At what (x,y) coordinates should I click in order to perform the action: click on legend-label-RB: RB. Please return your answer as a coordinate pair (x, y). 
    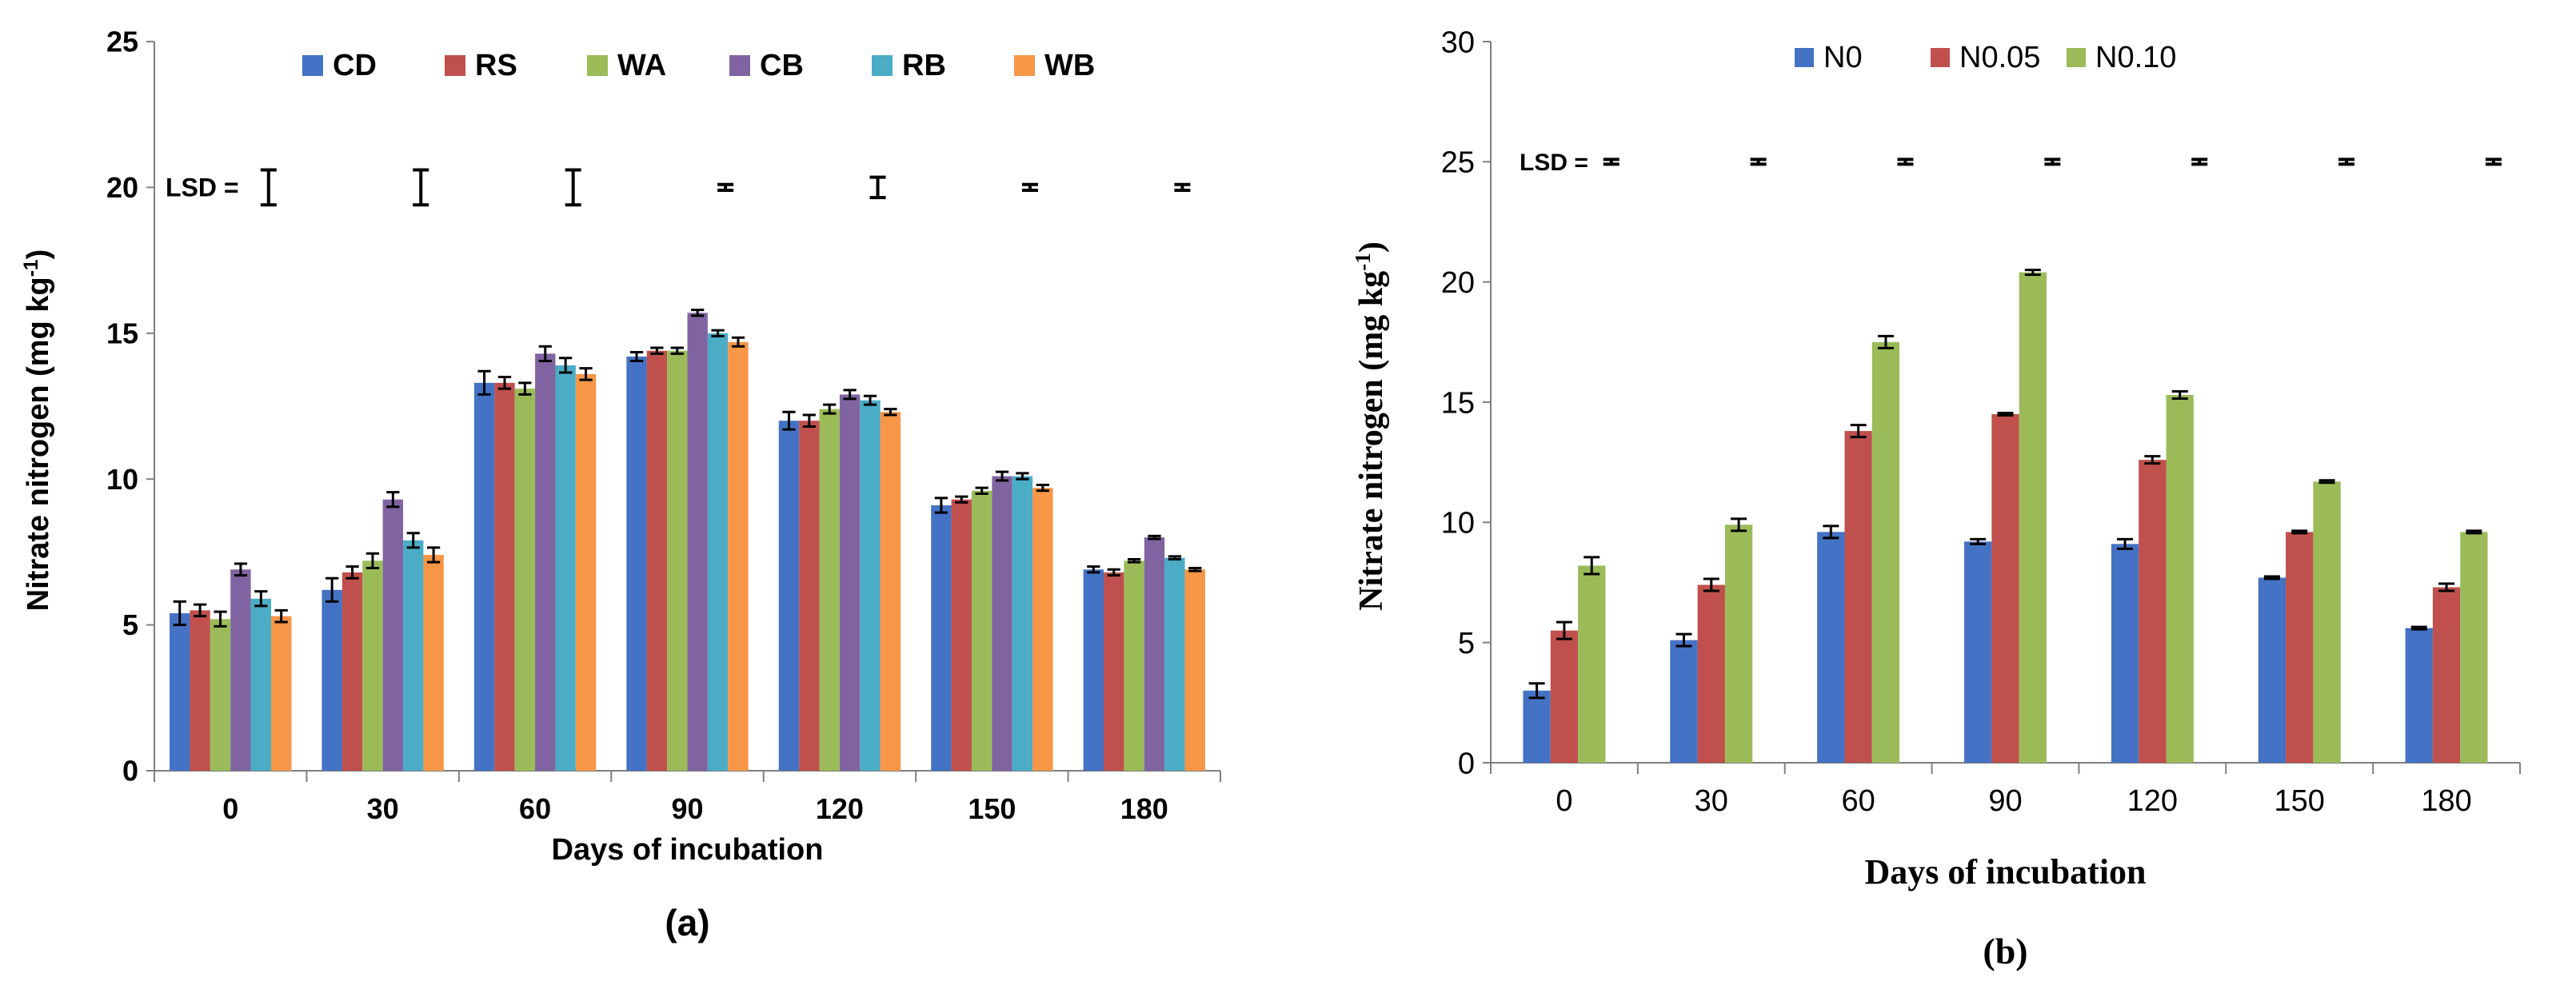
    Looking at the image, I should click on (924, 65).